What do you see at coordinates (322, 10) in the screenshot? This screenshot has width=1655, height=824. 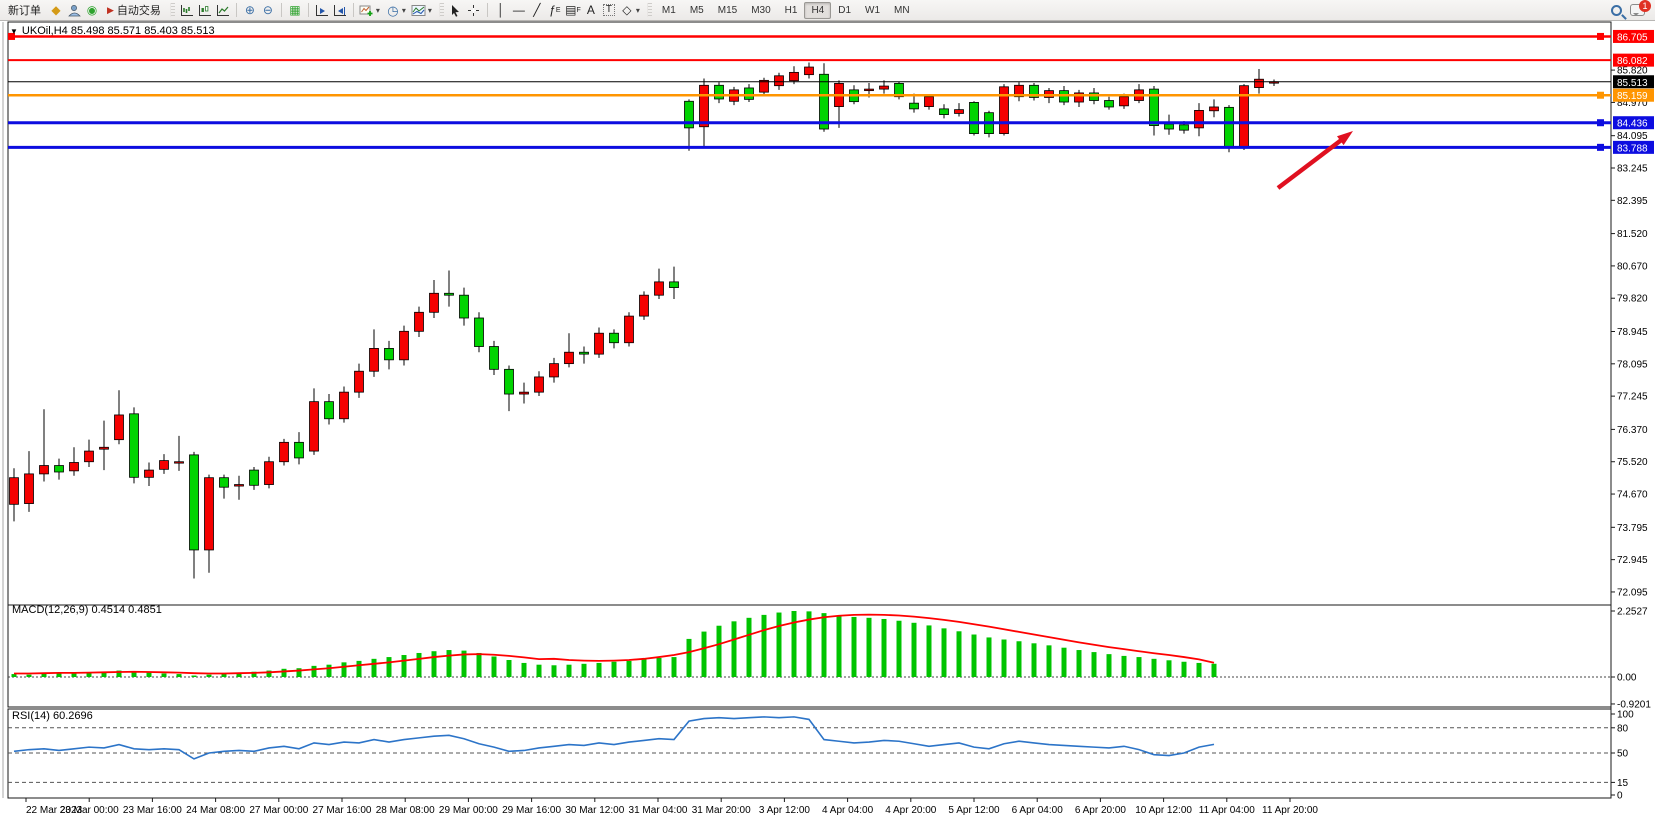 I see `auto-scroll-icon` at bounding box center [322, 10].